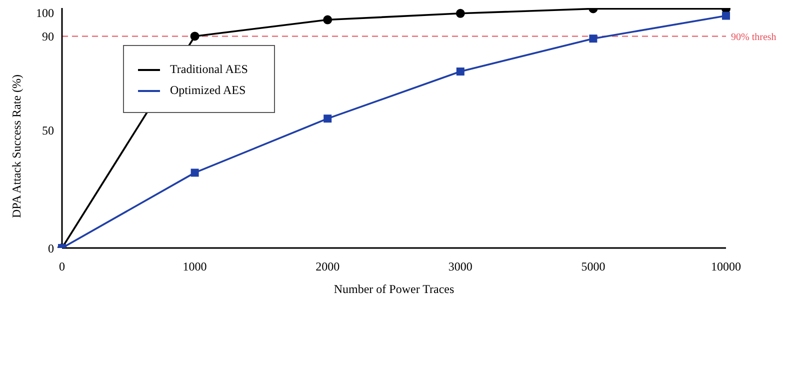  Describe the element at coordinates (62, 267) in the screenshot. I see `x-tick-label: 0` at that location.